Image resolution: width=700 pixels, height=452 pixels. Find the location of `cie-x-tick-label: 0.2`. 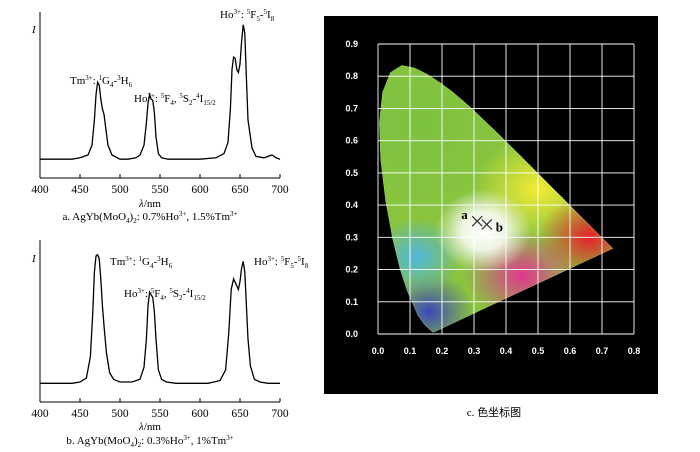

cie-x-tick-label: 0.2 is located at coordinates (442, 351).